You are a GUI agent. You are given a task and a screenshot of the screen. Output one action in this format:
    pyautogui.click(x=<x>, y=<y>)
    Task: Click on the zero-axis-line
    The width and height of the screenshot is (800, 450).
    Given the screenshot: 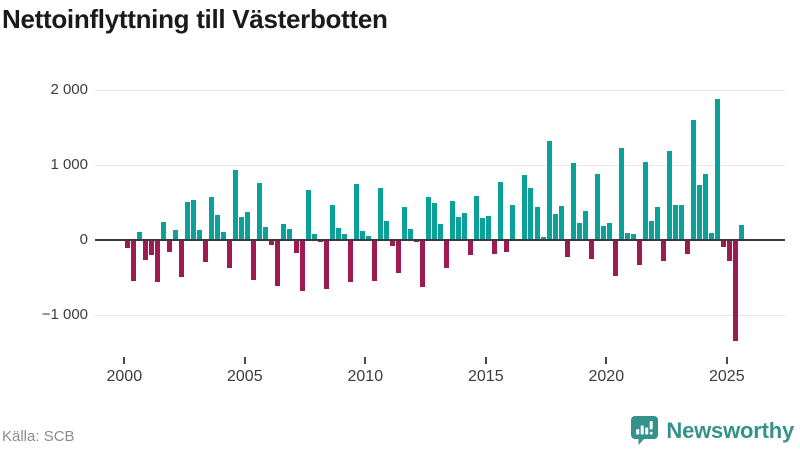 What is the action you would take?
    pyautogui.click(x=440, y=240)
    